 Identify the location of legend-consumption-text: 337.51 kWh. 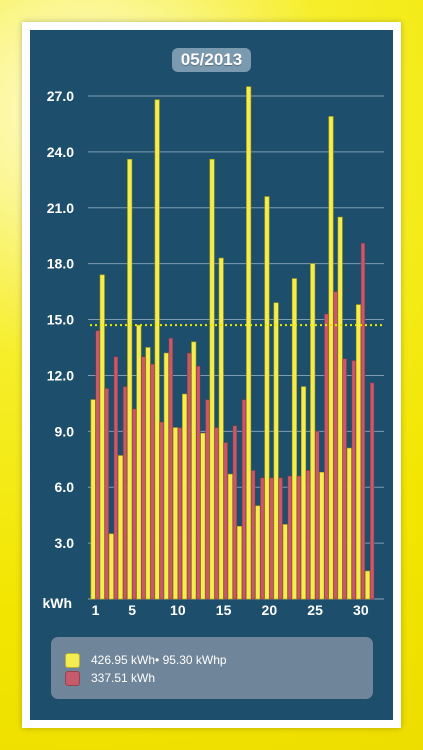
(123, 678).